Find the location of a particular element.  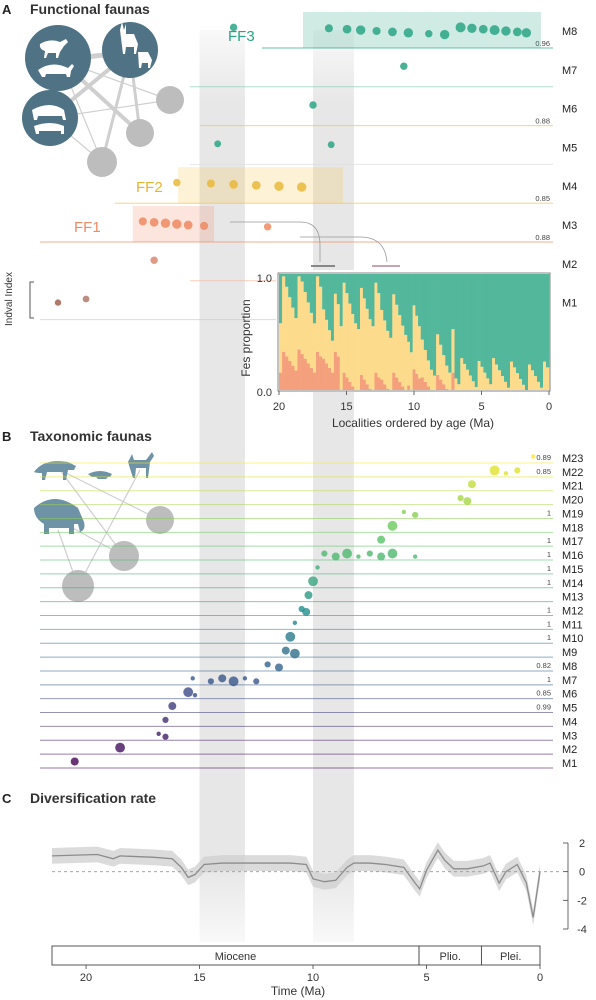

epoch-label: Plei. is located at coordinates (510, 957).